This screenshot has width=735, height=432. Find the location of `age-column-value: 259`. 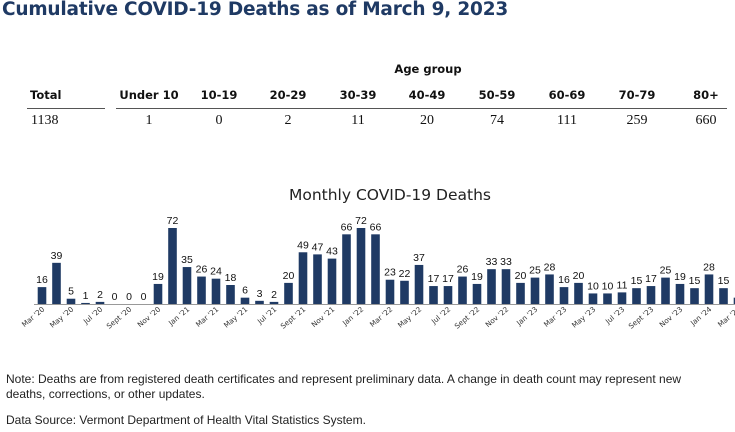

age-column-value: 259 is located at coordinates (637, 120).